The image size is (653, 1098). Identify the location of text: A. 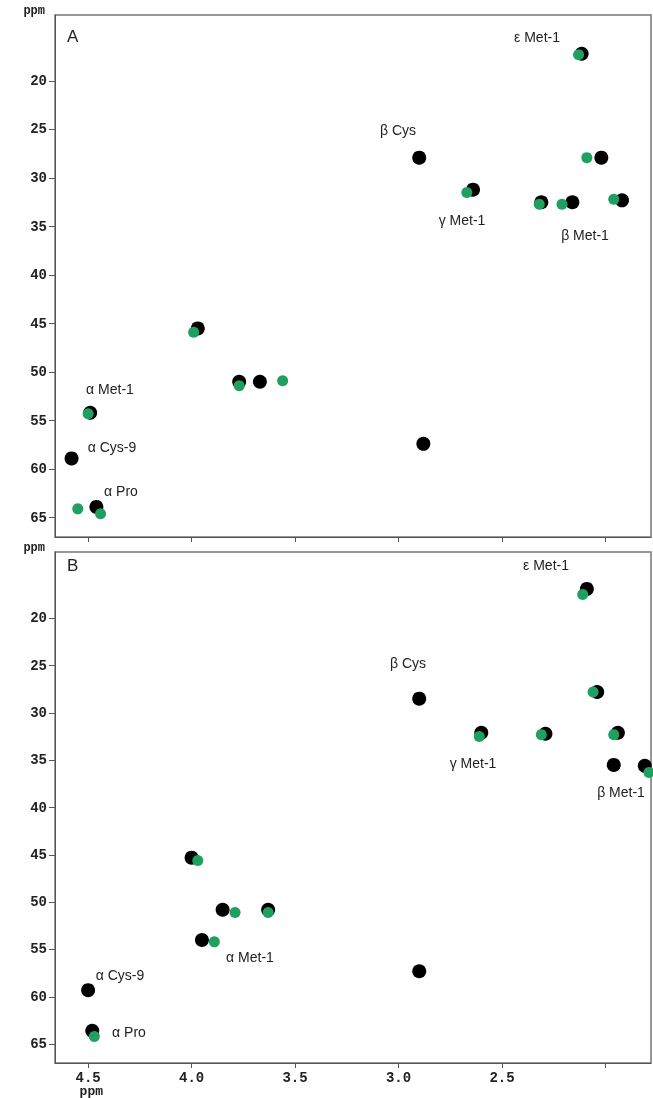
(73, 36).